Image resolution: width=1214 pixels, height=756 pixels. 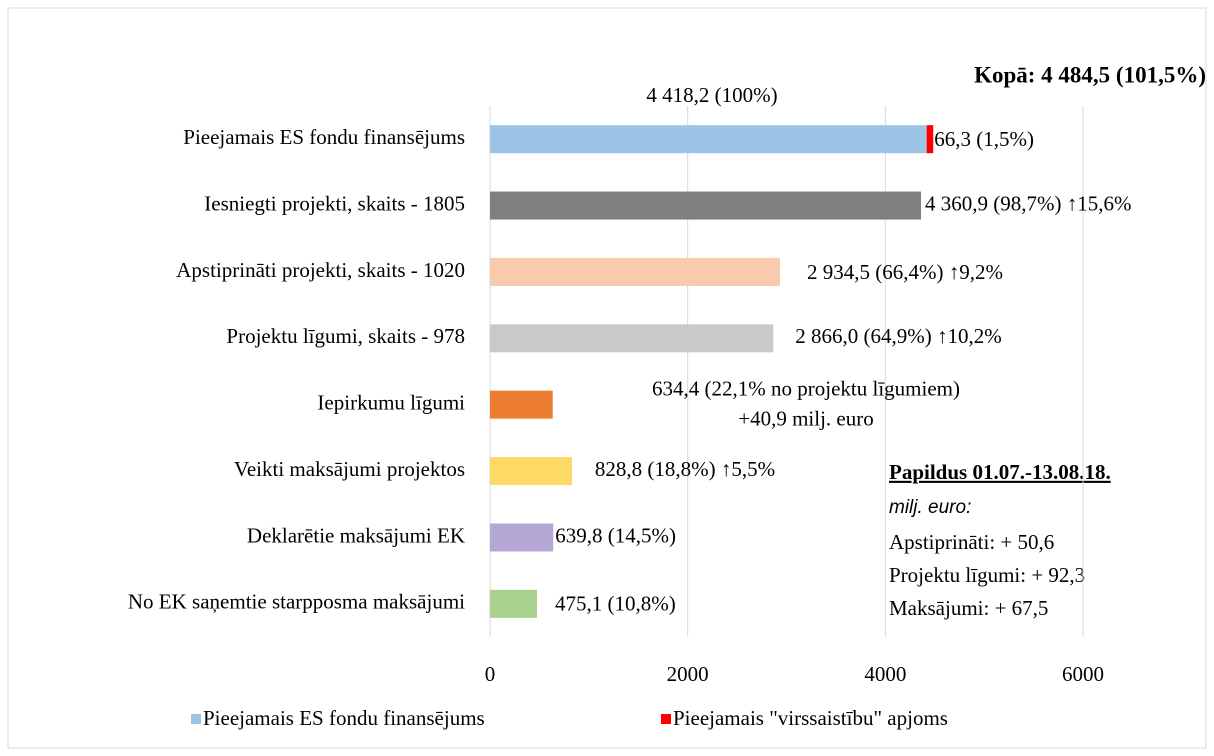 What do you see at coordinates (806, 419) in the screenshot?
I see `data-label: +40,9 milj. euro` at bounding box center [806, 419].